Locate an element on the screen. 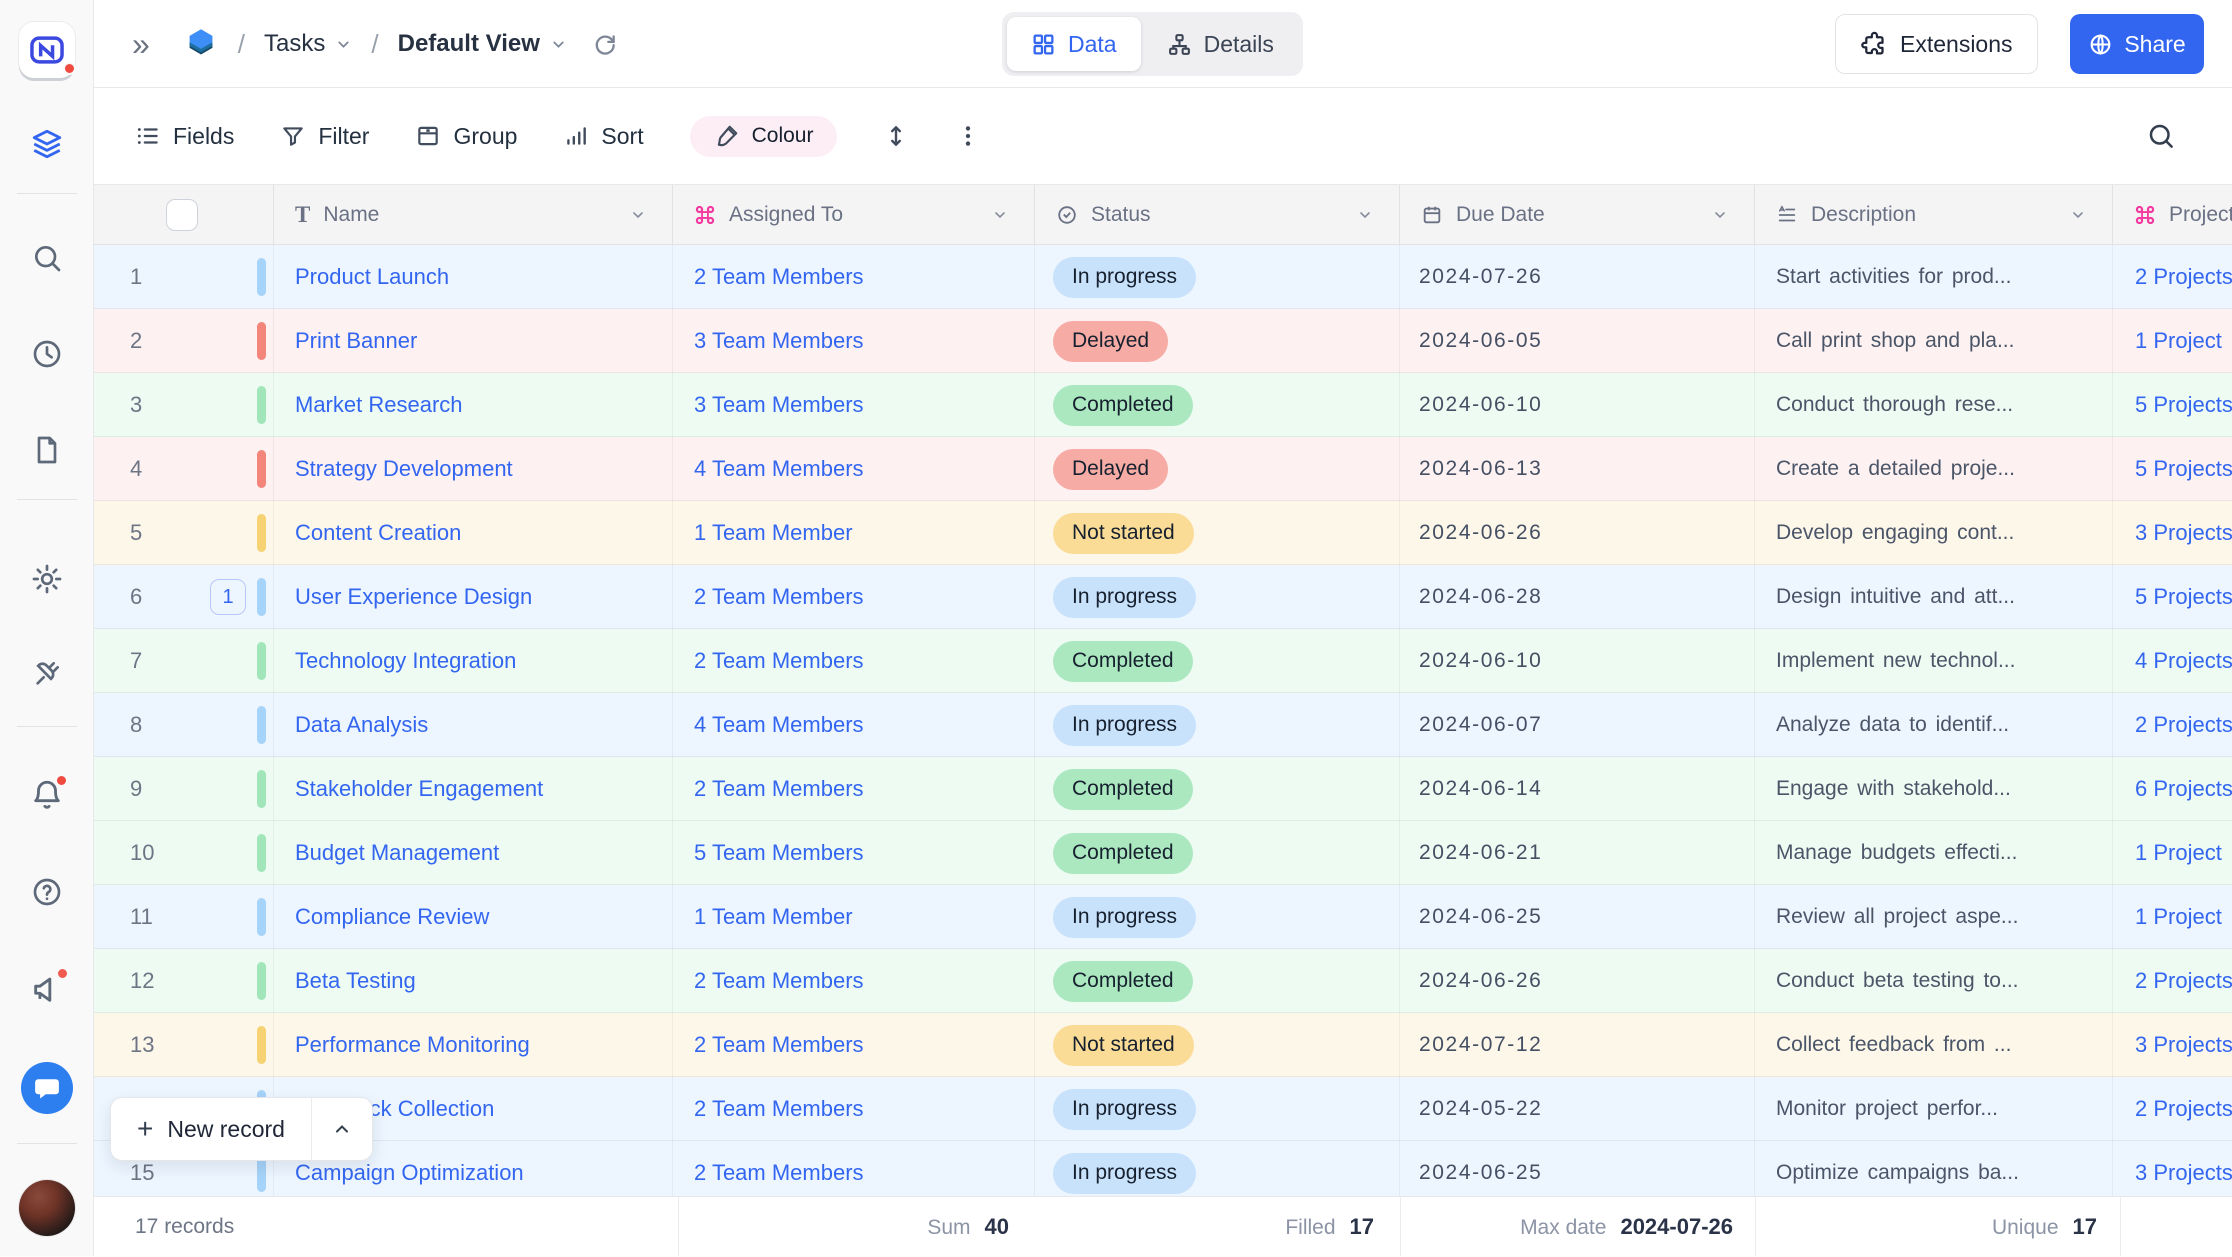 The image size is (2232, 1257). status-cell: In progress is located at coordinates (1217, 725).